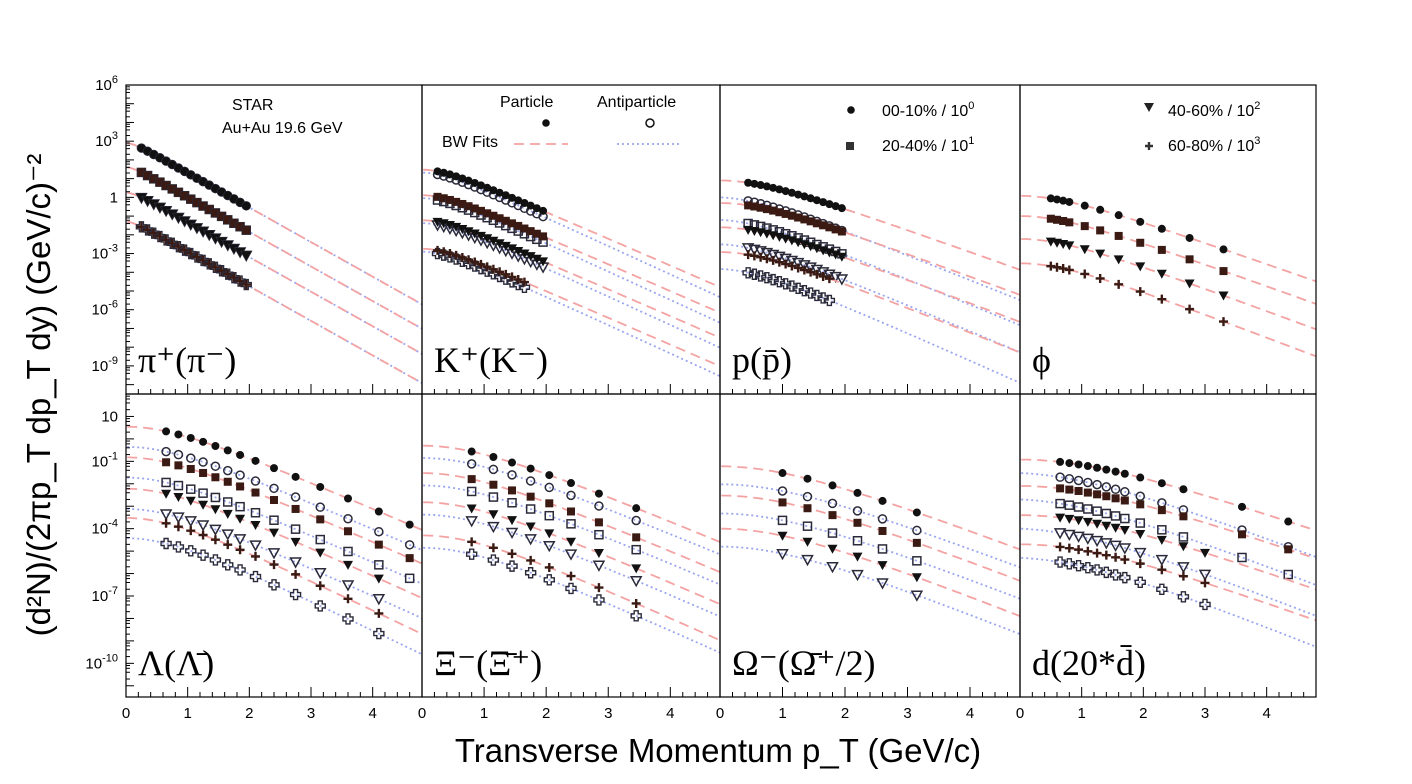 This screenshot has width=1412, height=784. What do you see at coordinates (101, 662) in the screenshot?
I see `y-tick-label-1-4: 10-10` at bounding box center [101, 662].